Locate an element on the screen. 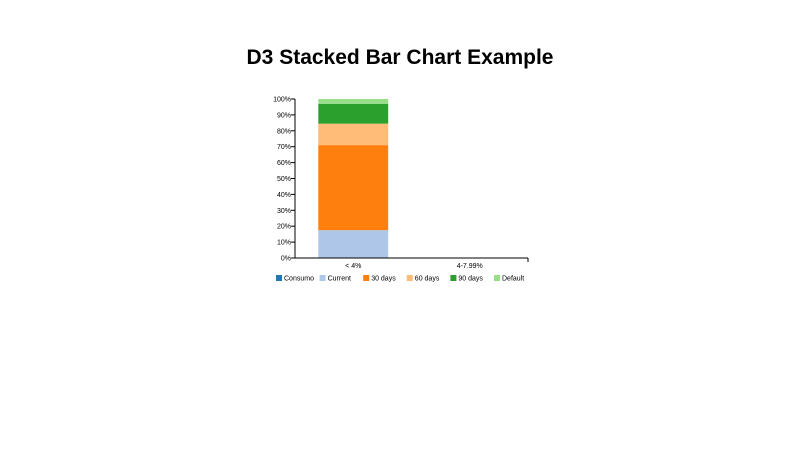  legend-swatch-90-days is located at coordinates (453, 278).